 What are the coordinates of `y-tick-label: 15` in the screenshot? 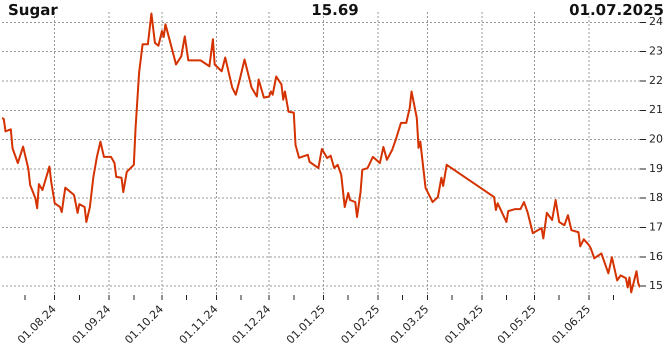 It's located at (656, 285).